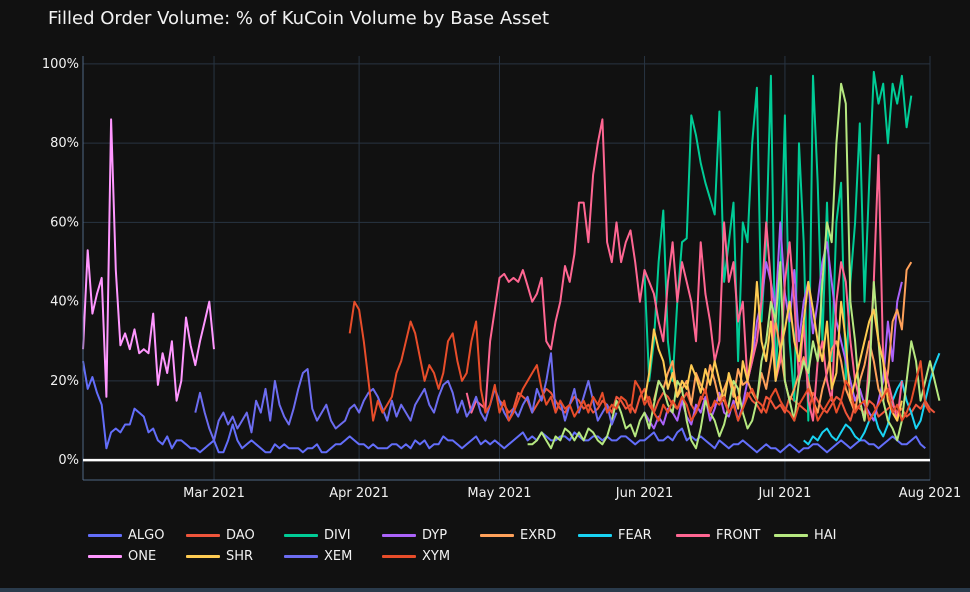 The height and width of the screenshot is (592, 970). Describe the element at coordinates (148, 260) in the screenshot. I see `series-line-one` at that location.